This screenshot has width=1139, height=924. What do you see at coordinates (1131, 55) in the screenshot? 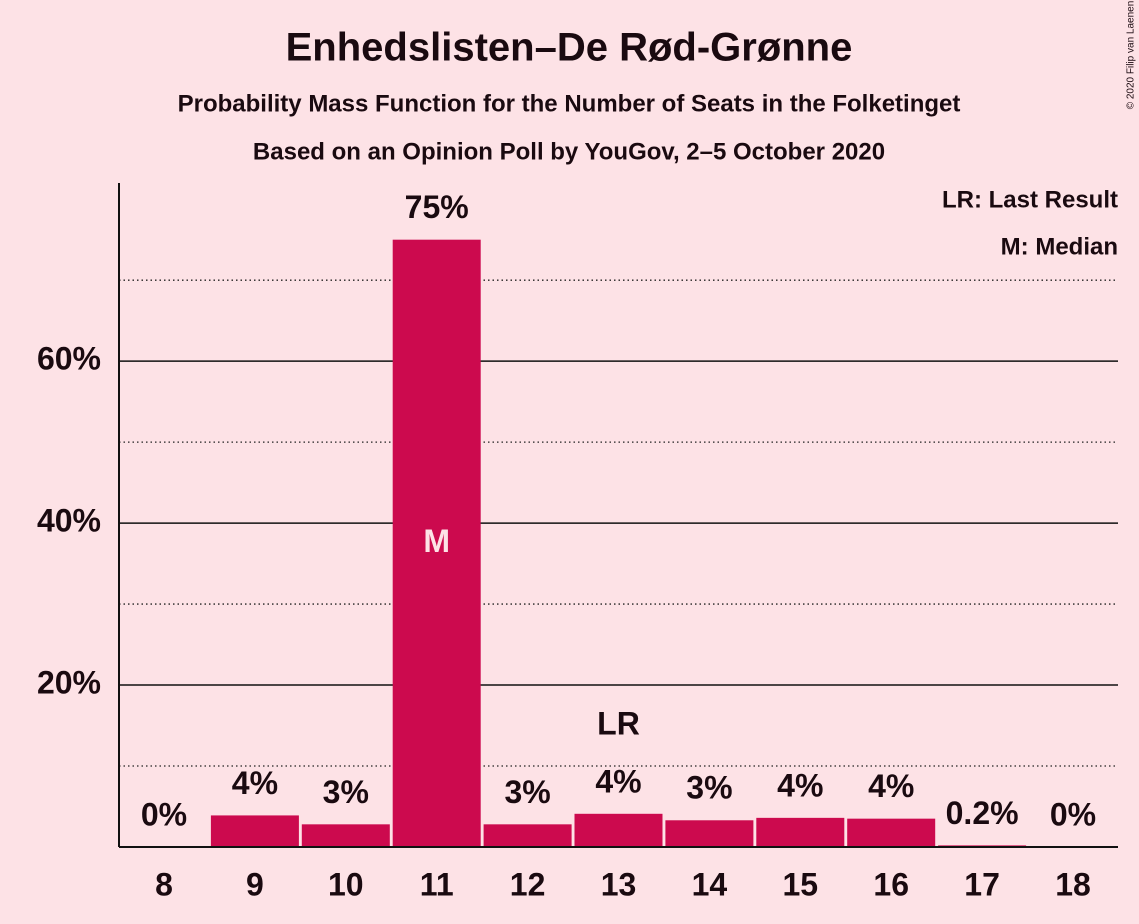
I see `copyright: © 2020 Filip van Laenen` at bounding box center [1131, 55].